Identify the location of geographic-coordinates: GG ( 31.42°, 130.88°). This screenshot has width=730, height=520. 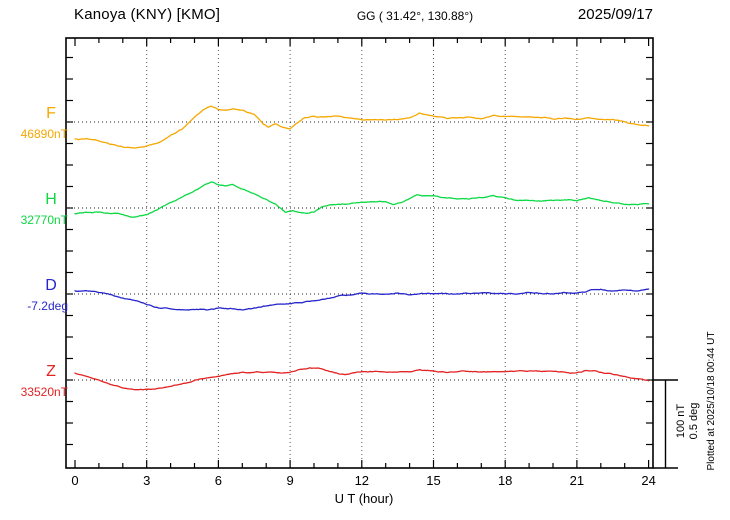
(415, 16).